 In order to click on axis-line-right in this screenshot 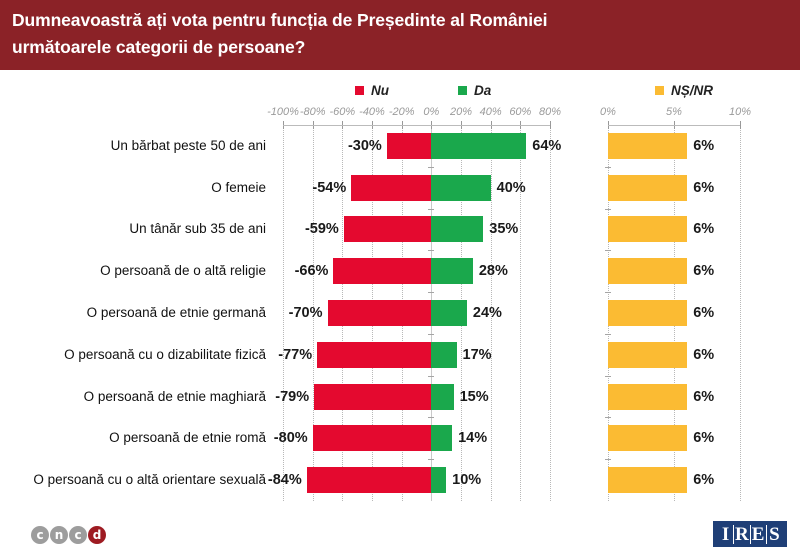, I will do `click(674, 125)`.